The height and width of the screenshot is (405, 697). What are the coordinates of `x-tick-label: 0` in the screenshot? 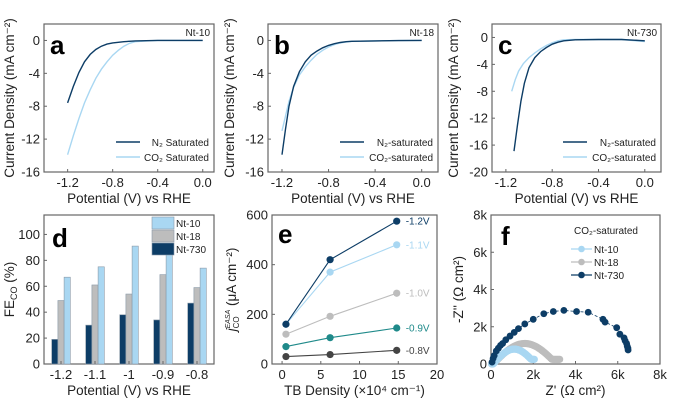 It's located at (490, 374).